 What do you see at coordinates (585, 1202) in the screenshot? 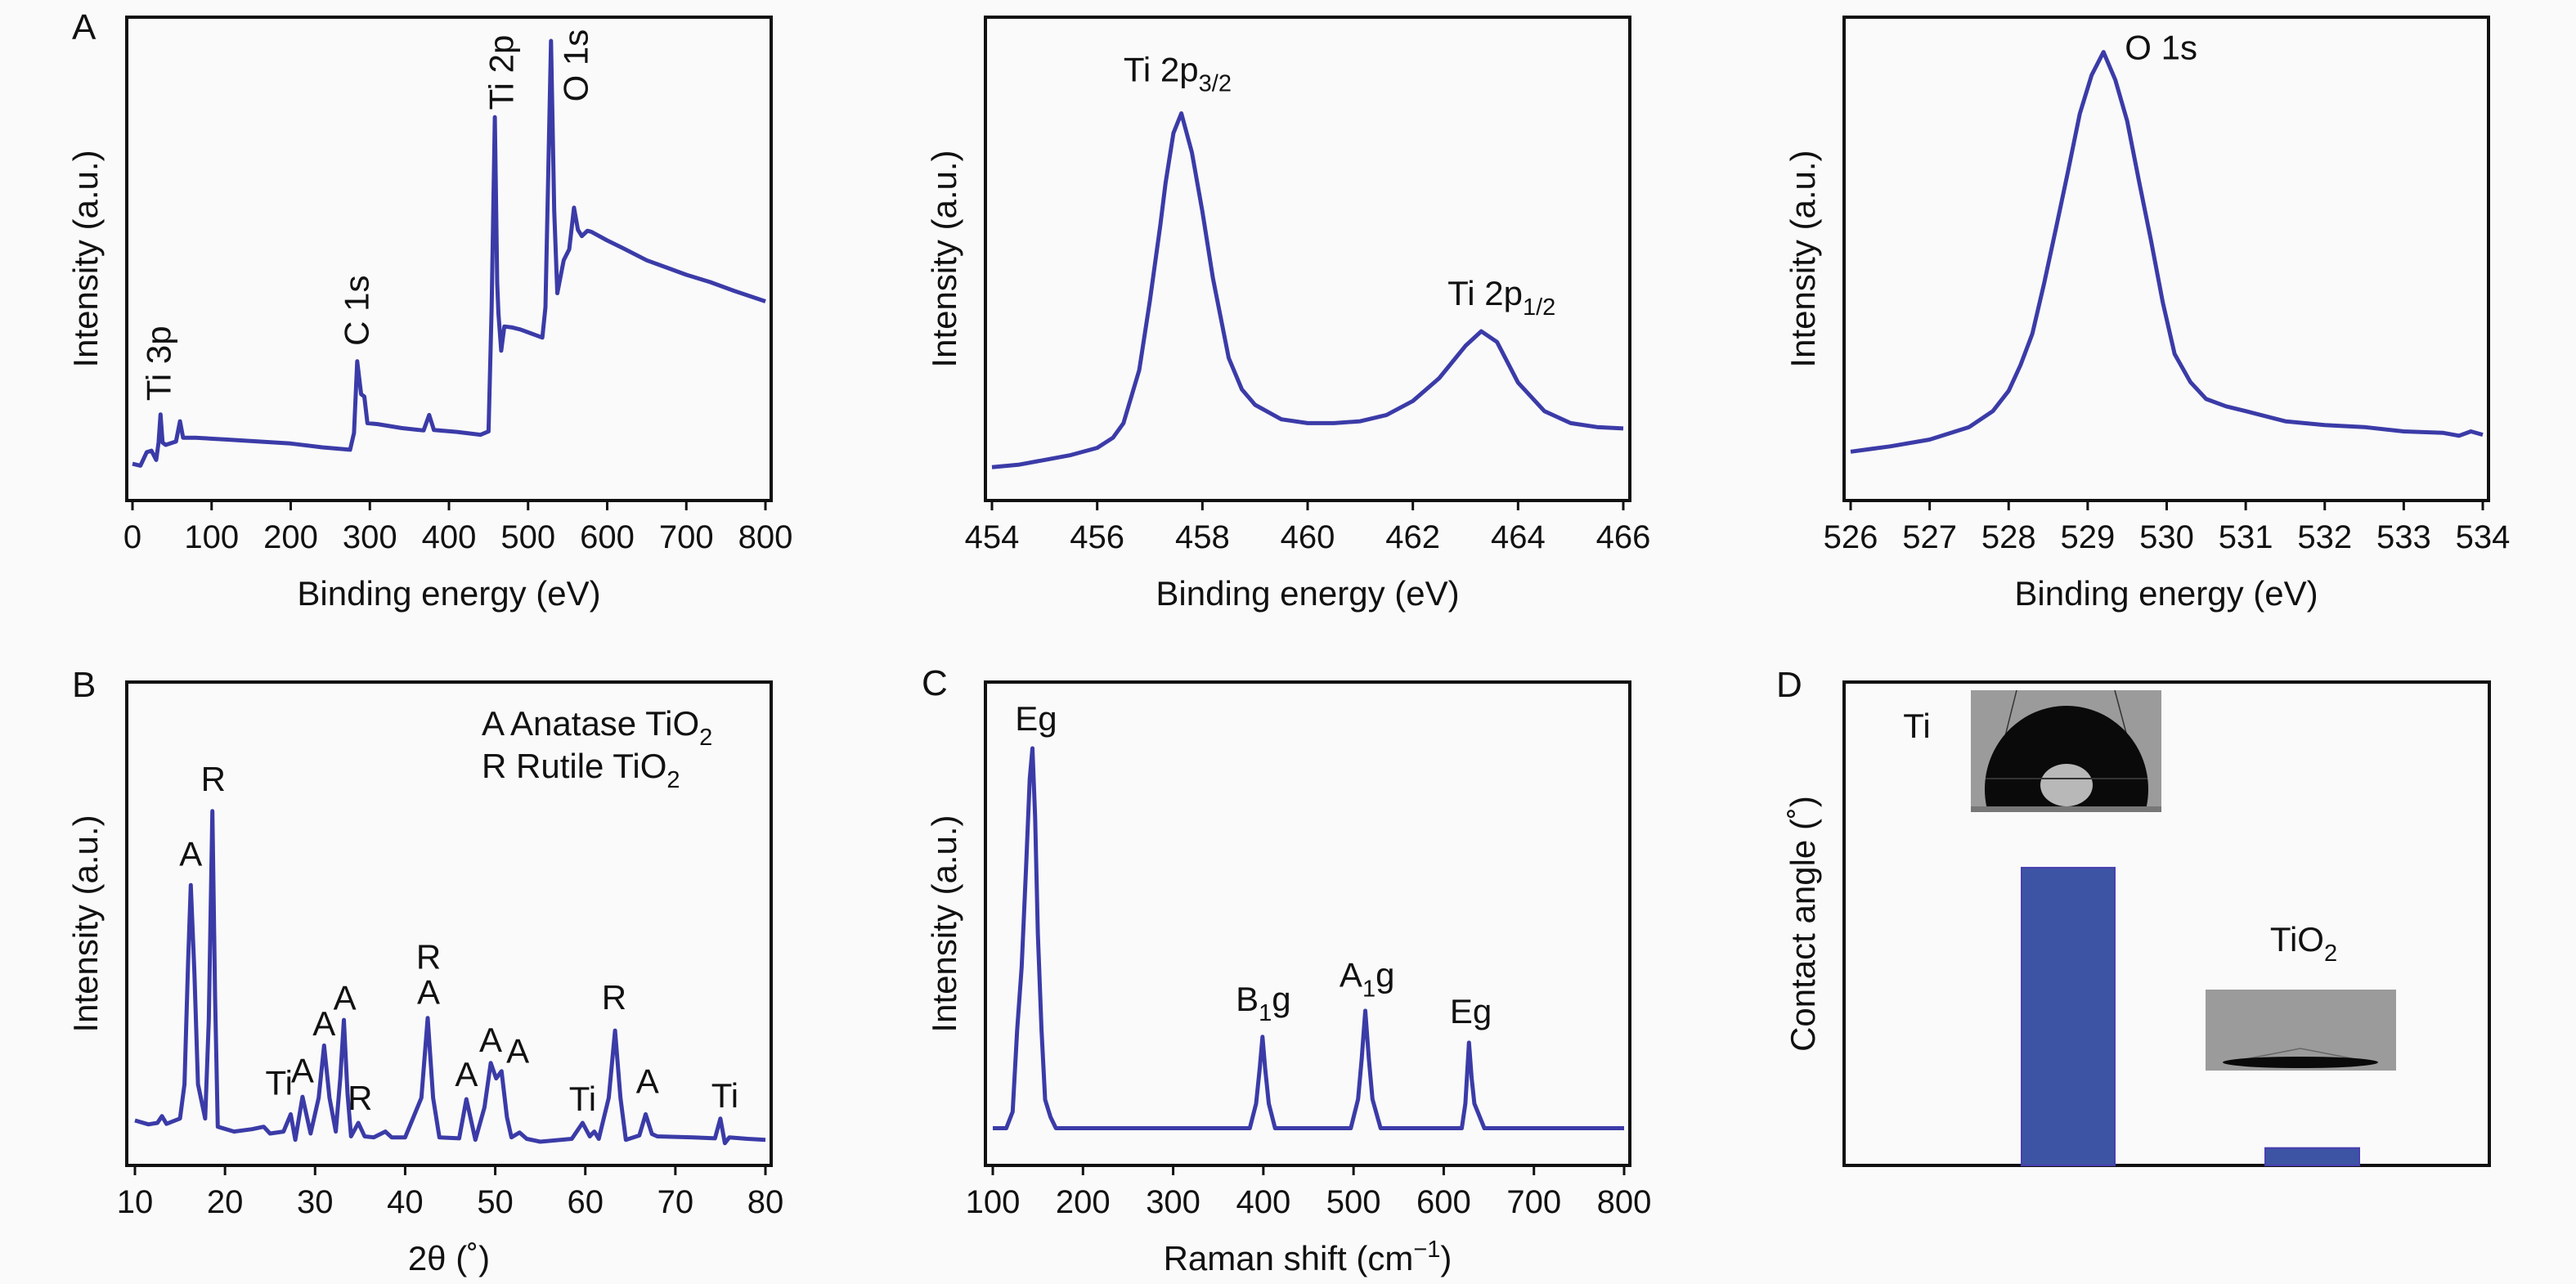
I see `x-tick-label: 60` at bounding box center [585, 1202].